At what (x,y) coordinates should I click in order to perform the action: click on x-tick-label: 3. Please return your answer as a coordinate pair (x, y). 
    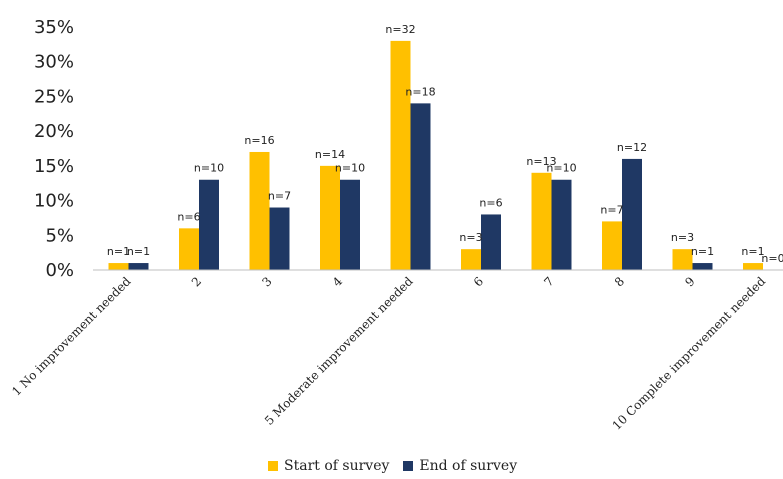
    Looking at the image, I should click on (266, 281).